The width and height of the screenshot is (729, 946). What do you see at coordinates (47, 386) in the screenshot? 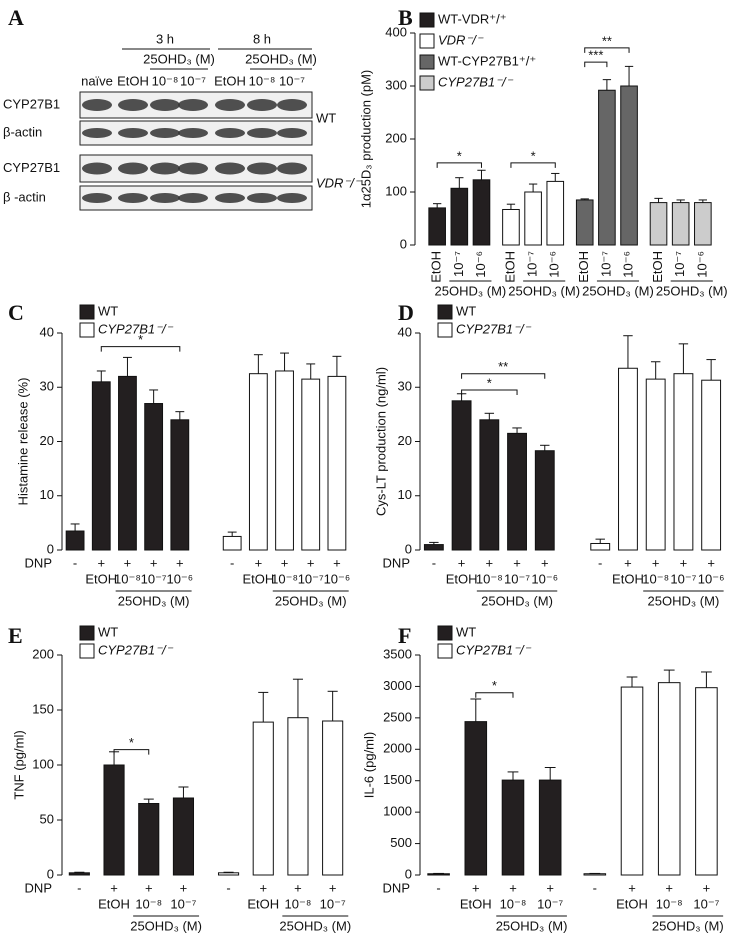
I see `y-tick-label: 30` at bounding box center [47, 386].